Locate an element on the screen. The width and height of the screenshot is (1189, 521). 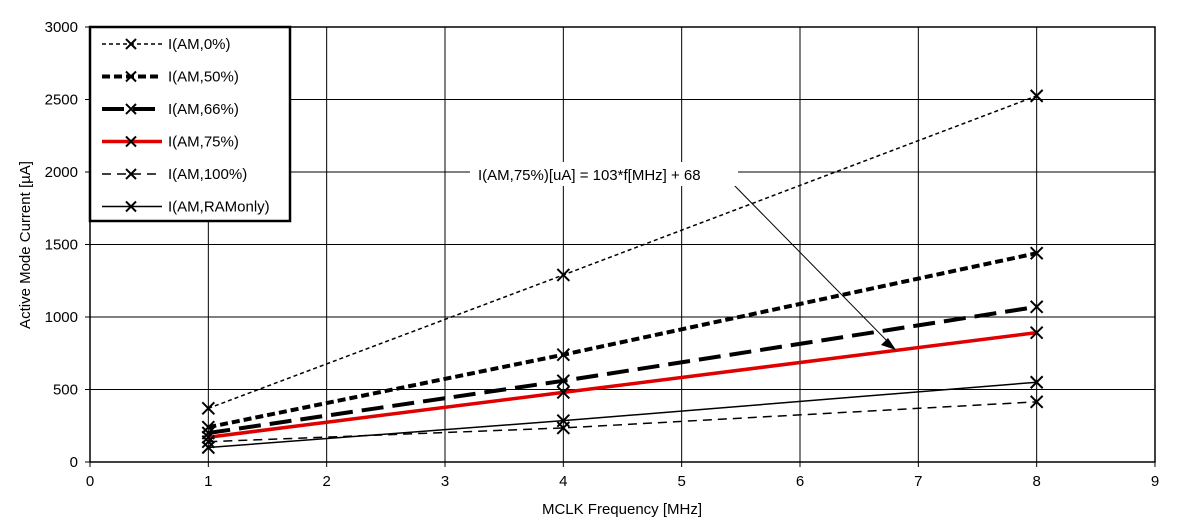
x-tick-label: 2 is located at coordinates (326, 481).